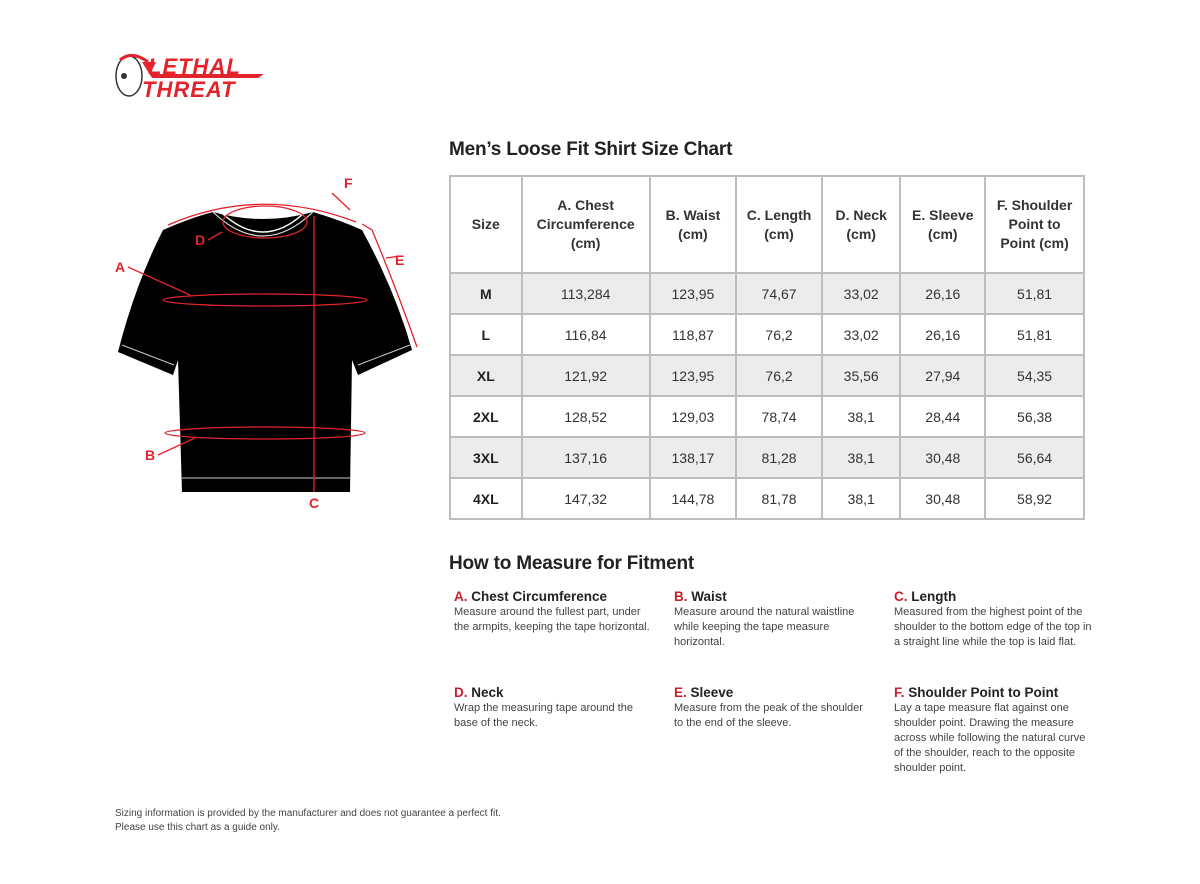 This screenshot has height=884, width=1200. Describe the element at coordinates (585, 498) in the screenshot. I see `value-cell: 147,32` at that location.